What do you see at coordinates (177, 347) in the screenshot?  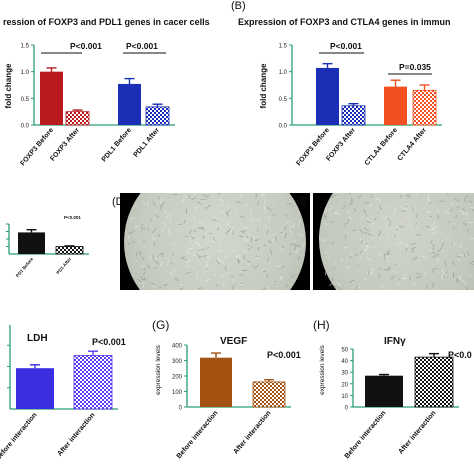 I see `y-tick-label: 400` at bounding box center [177, 347].